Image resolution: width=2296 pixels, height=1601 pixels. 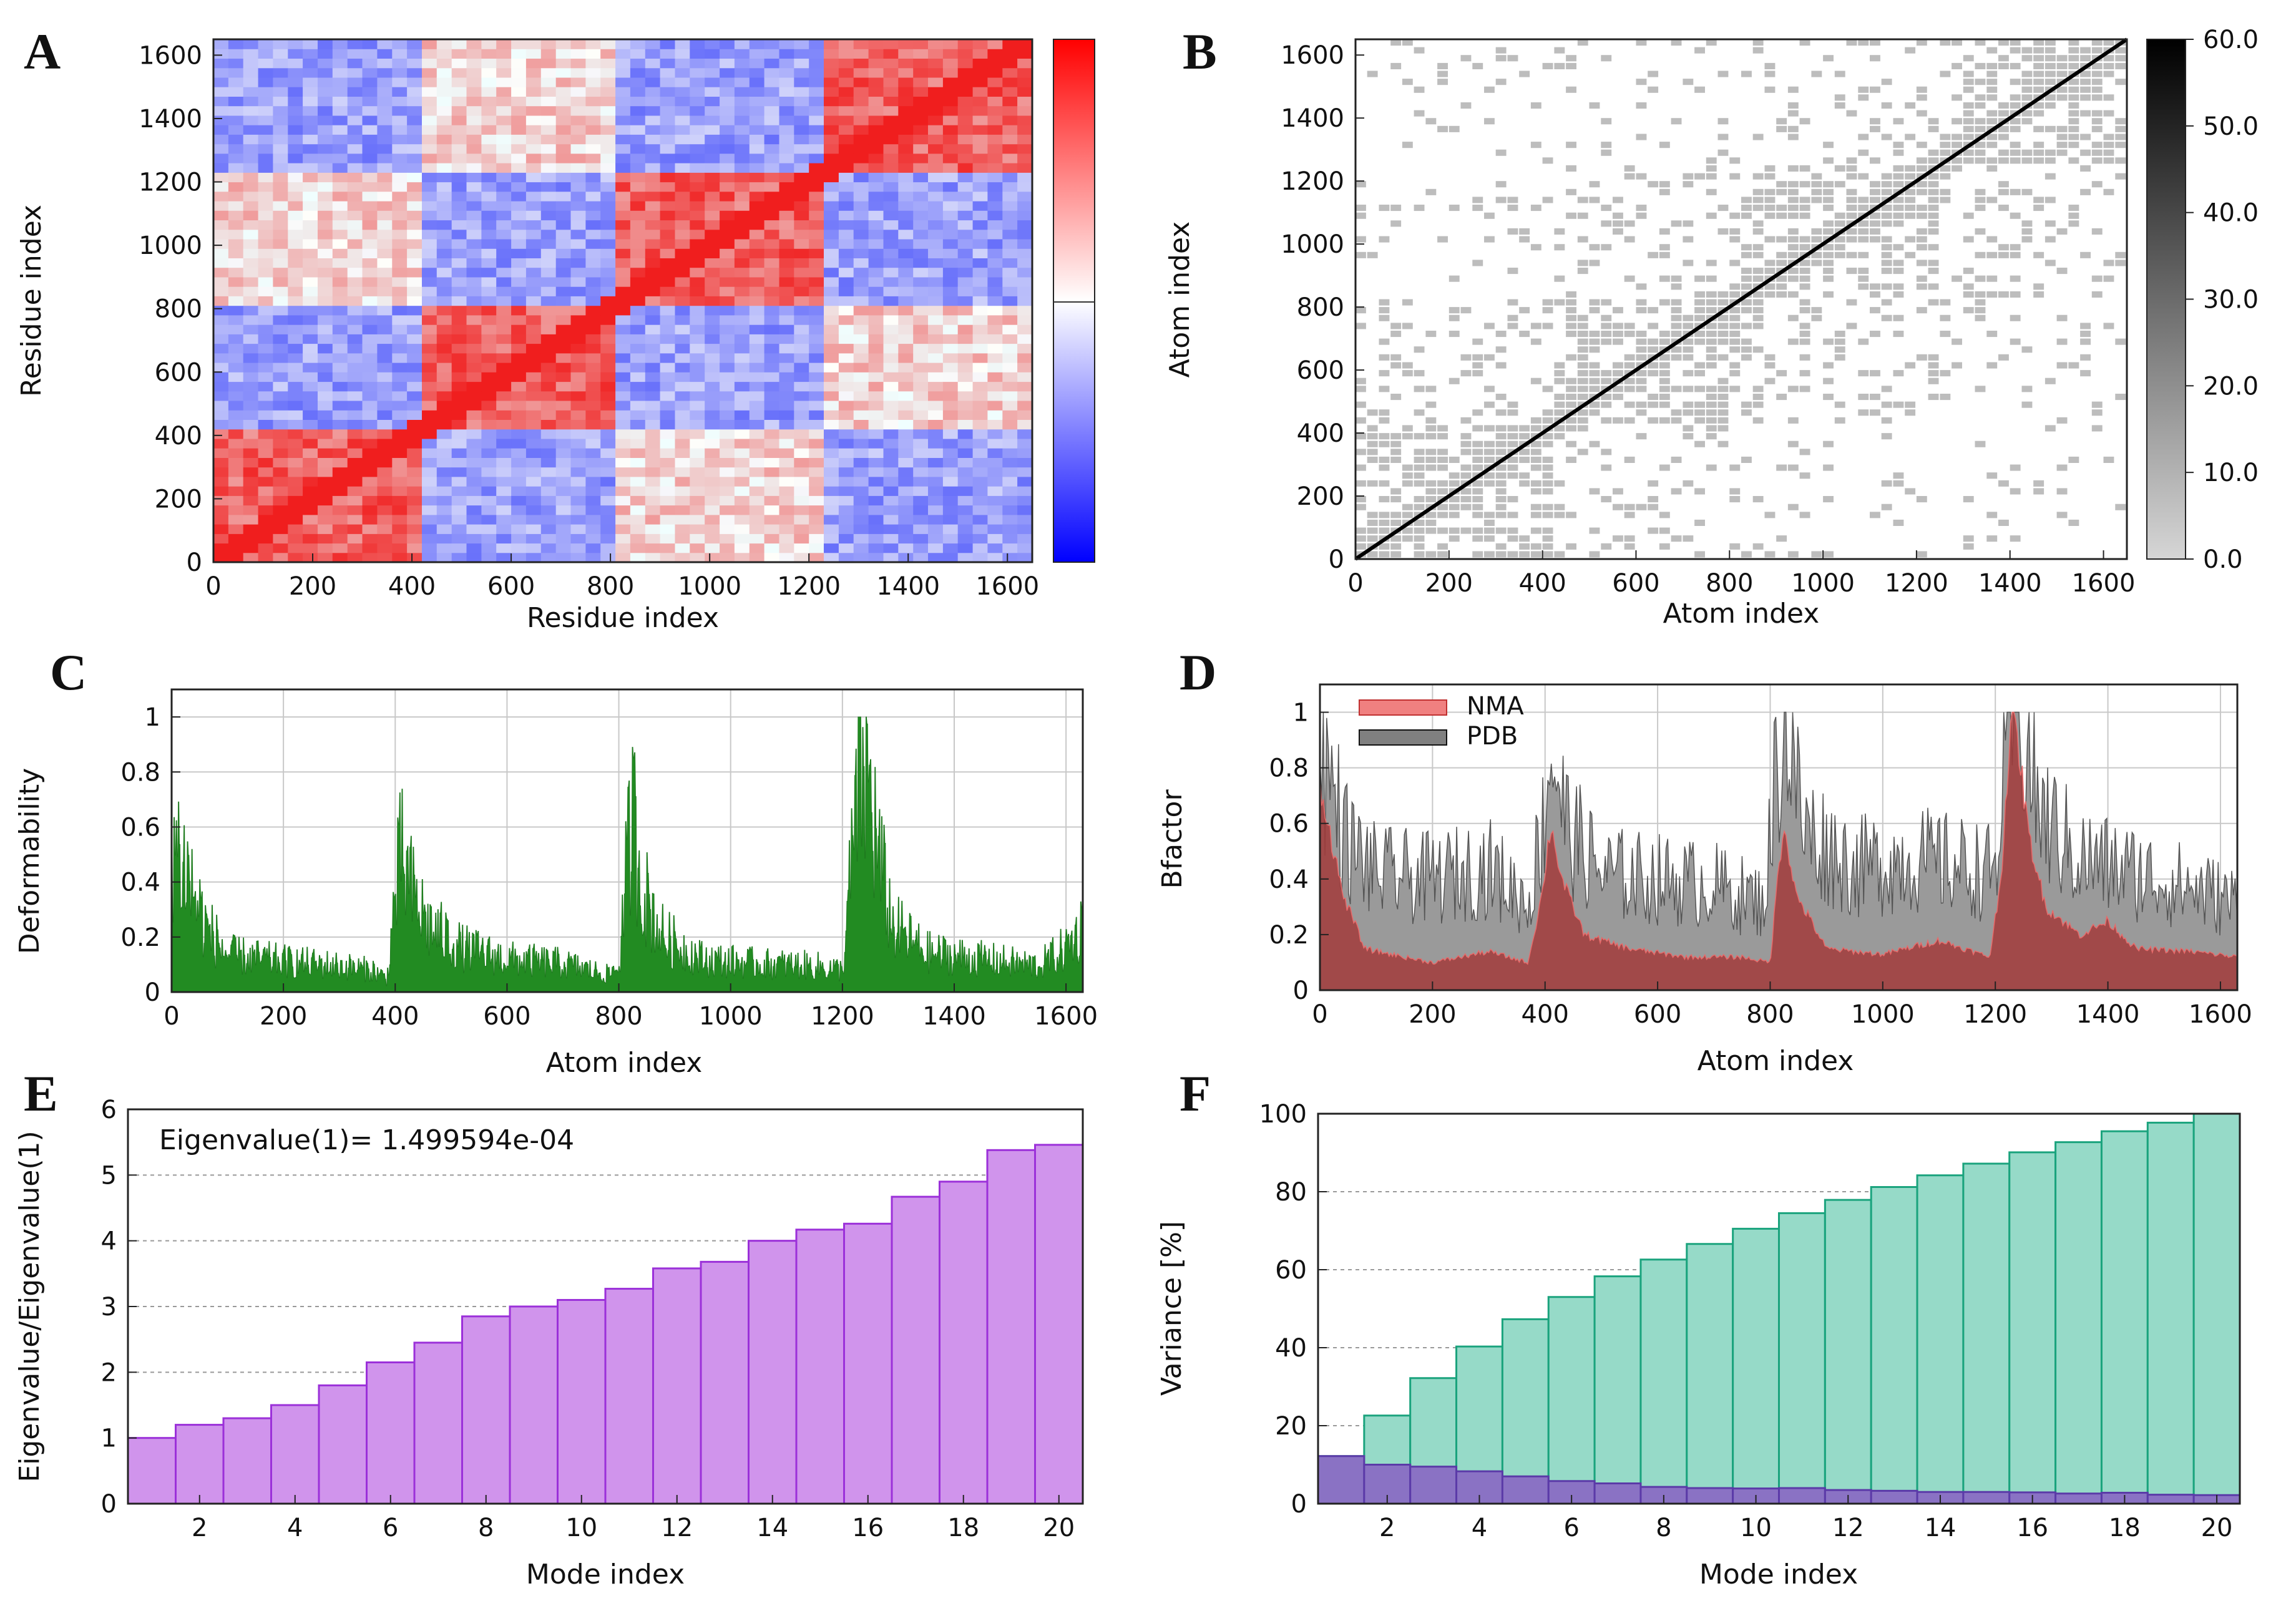 What do you see at coordinates (809, 586) in the screenshot?
I see `panel-a-xtick-label: 1200` at bounding box center [809, 586].